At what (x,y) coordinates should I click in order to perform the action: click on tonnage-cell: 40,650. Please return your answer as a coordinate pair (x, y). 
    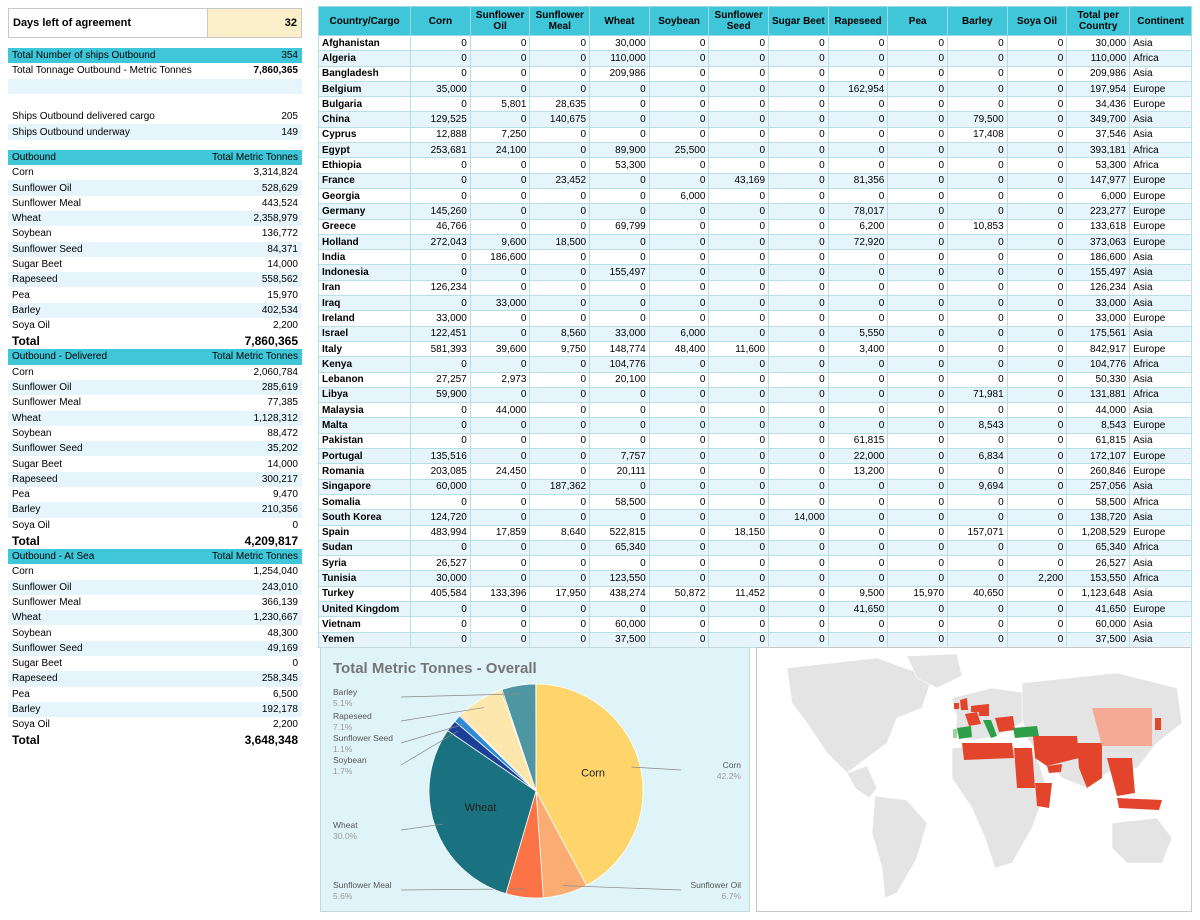
    Looking at the image, I should click on (977, 593).